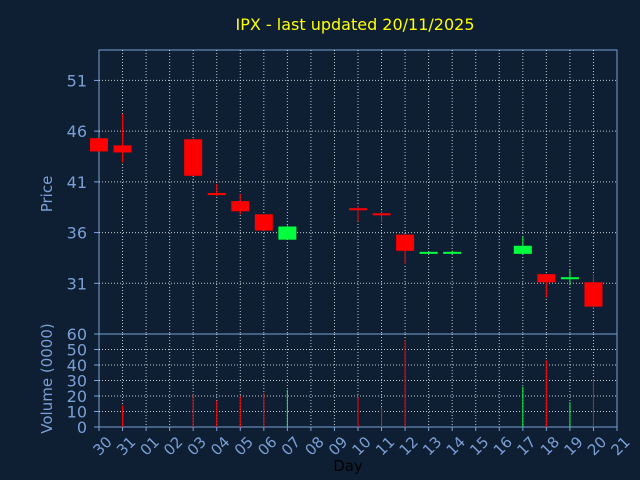 The width and height of the screenshot is (640, 480). What do you see at coordinates (597, 446) in the screenshot?
I see `x-tick-label: 20` at bounding box center [597, 446].